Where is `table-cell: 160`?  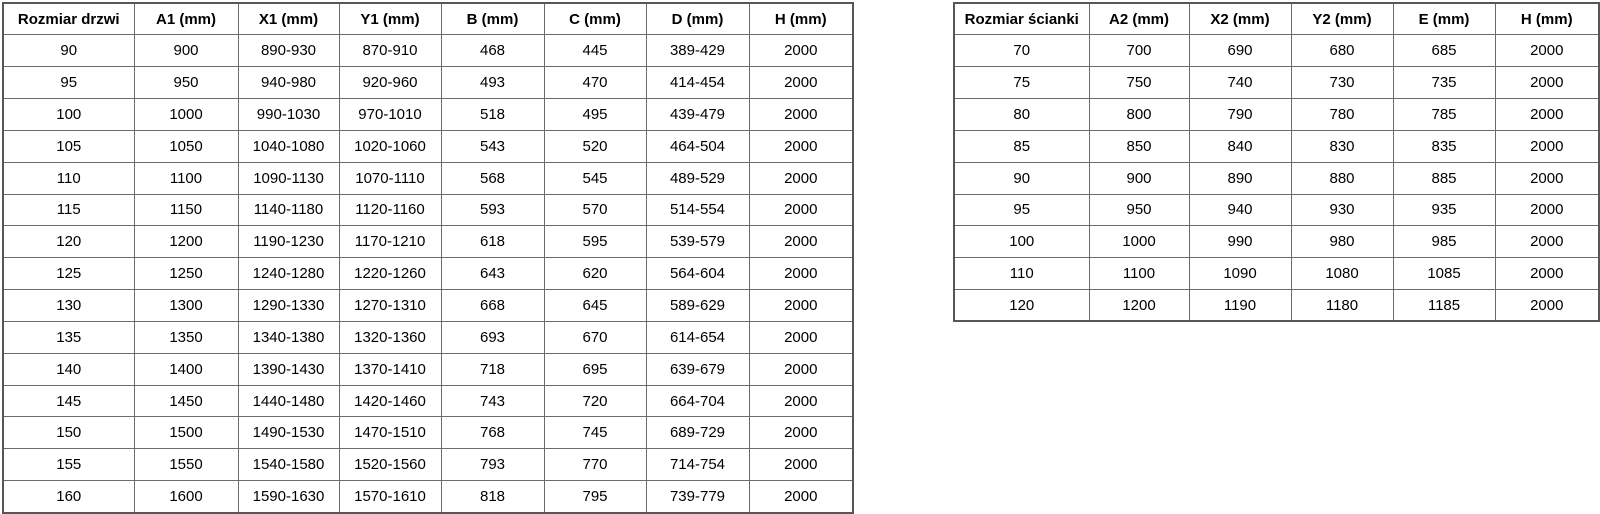
table-cell: 160 is located at coordinates (68, 496).